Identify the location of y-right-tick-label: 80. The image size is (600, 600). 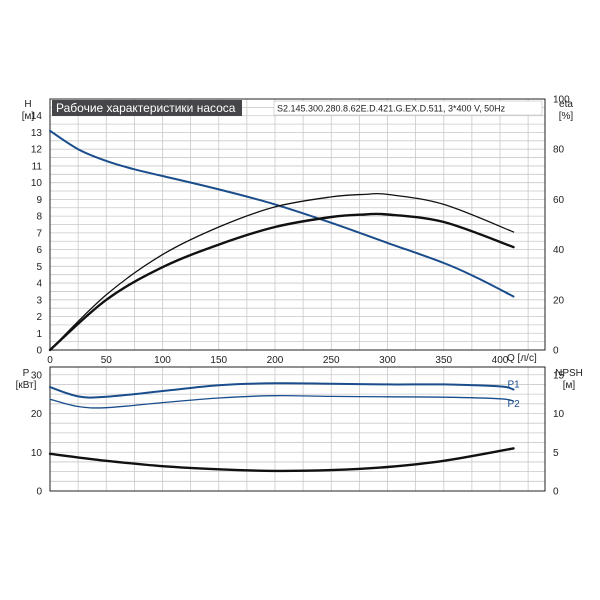
(559, 150).